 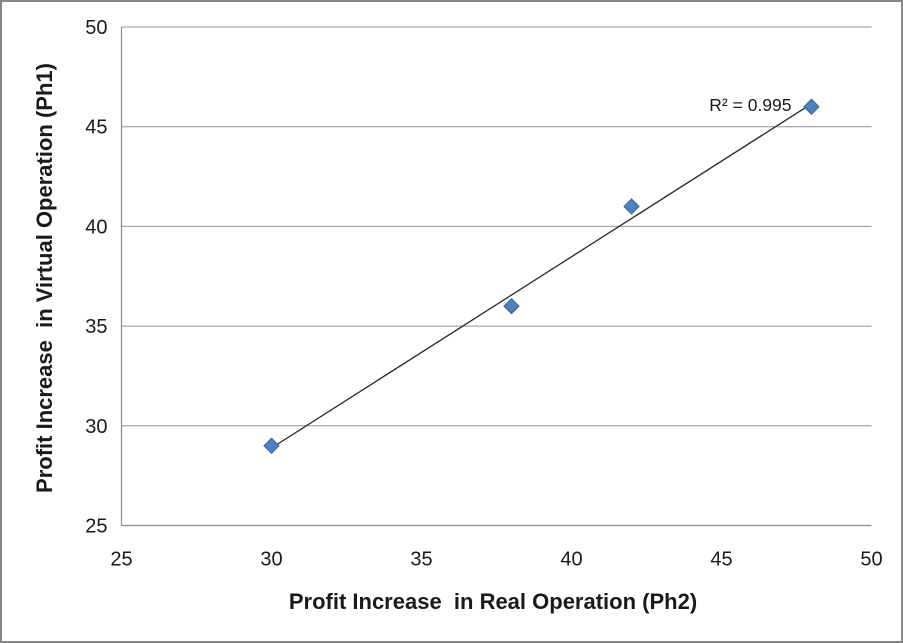 What do you see at coordinates (721, 560) in the screenshot?
I see `x-tick-label-45: 45` at bounding box center [721, 560].